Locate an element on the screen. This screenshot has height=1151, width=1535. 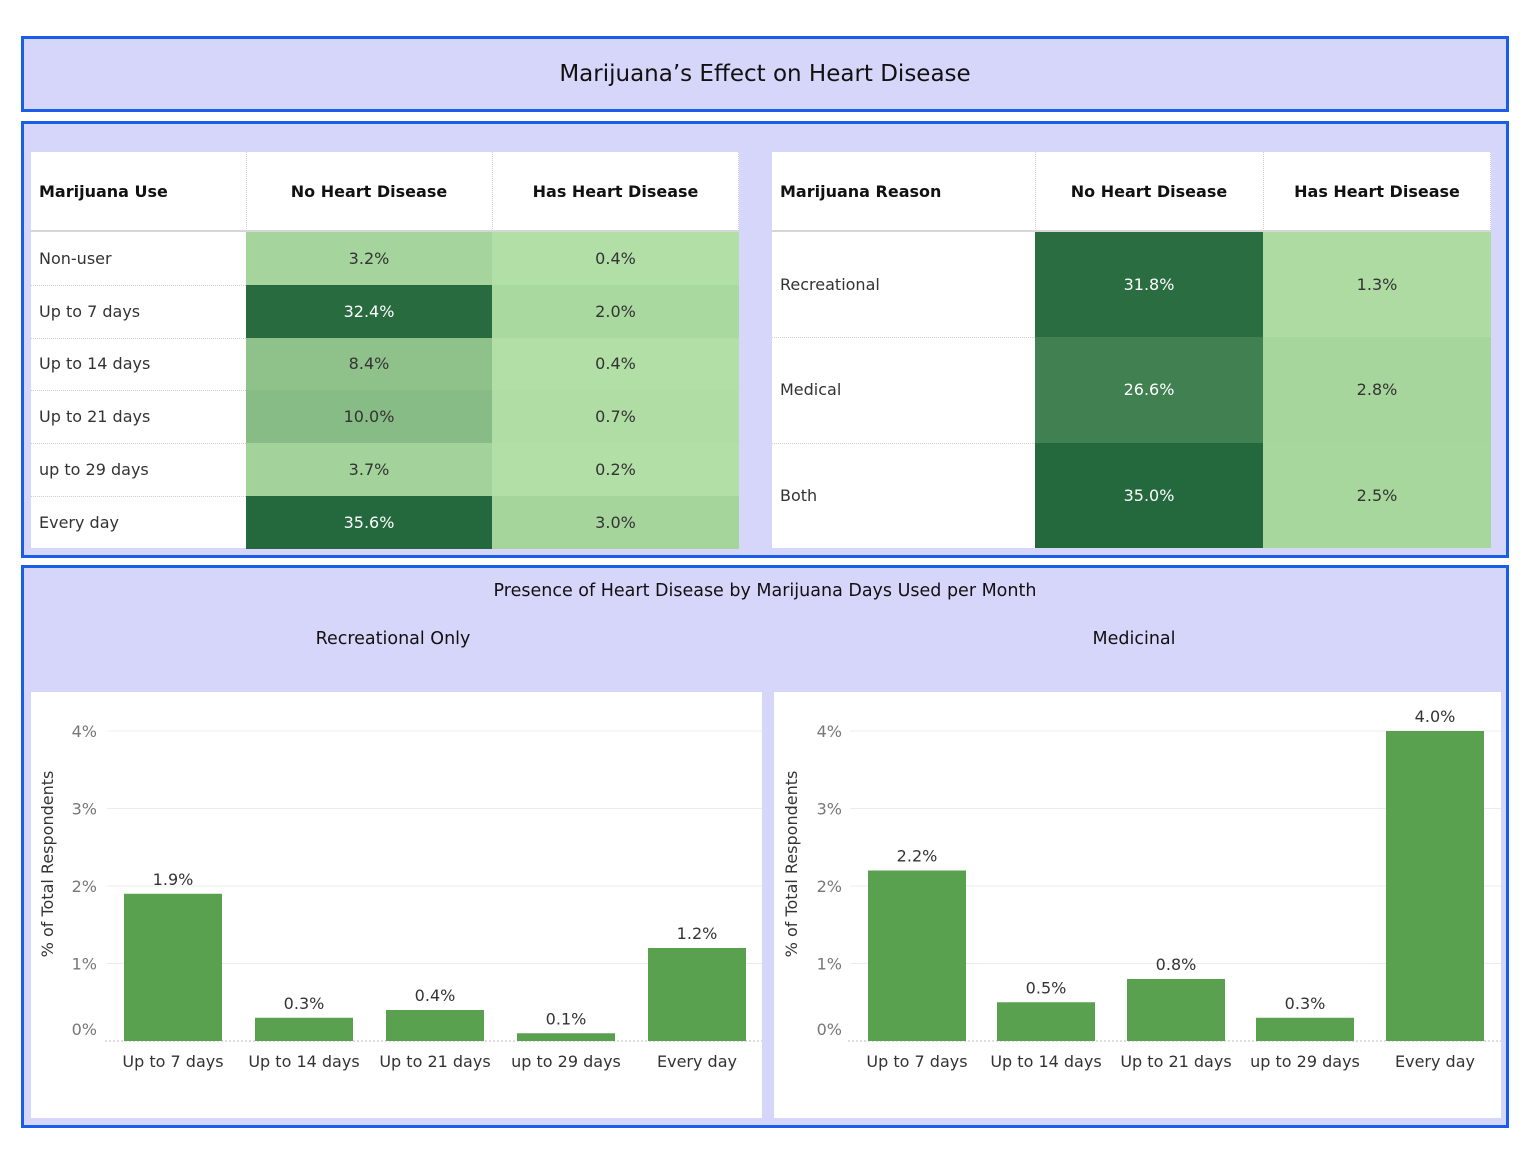
chart-title-recreational: Recreational Only is located at coordinates (393, 639).